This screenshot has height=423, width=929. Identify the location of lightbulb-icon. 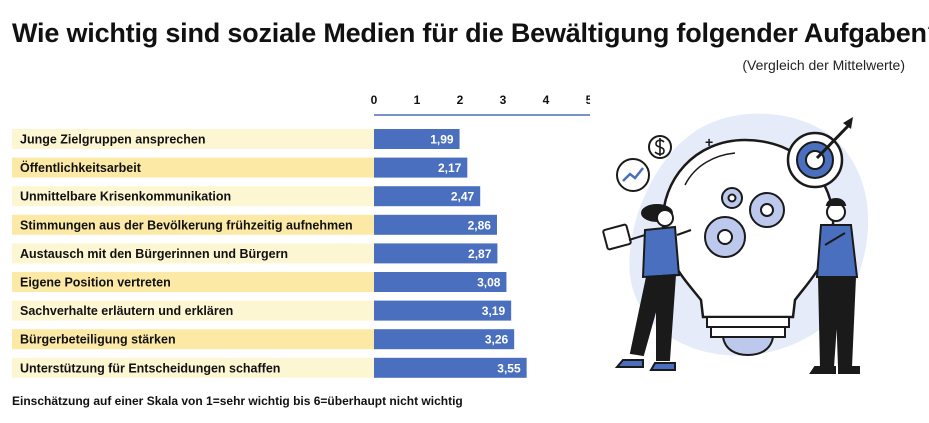
(748, 247).